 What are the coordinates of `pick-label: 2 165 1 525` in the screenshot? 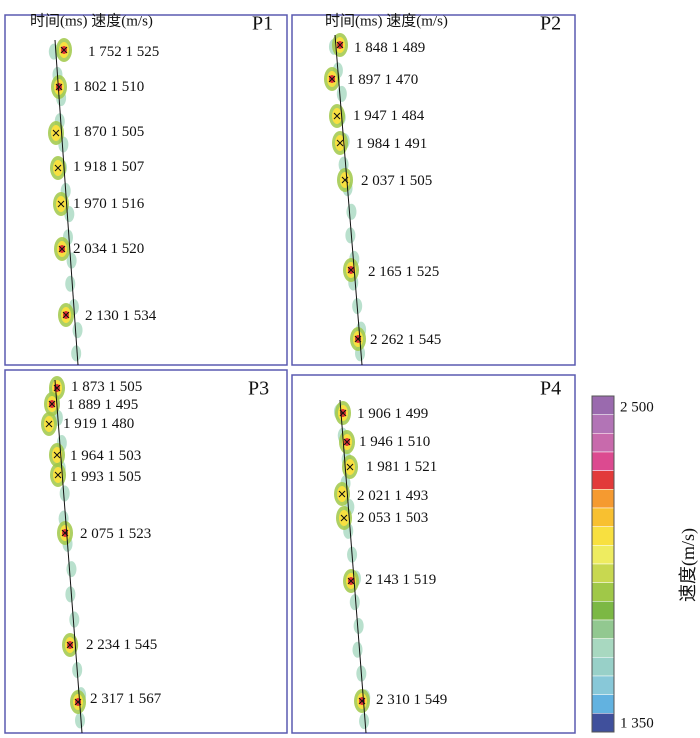 It's located at (403, 272).